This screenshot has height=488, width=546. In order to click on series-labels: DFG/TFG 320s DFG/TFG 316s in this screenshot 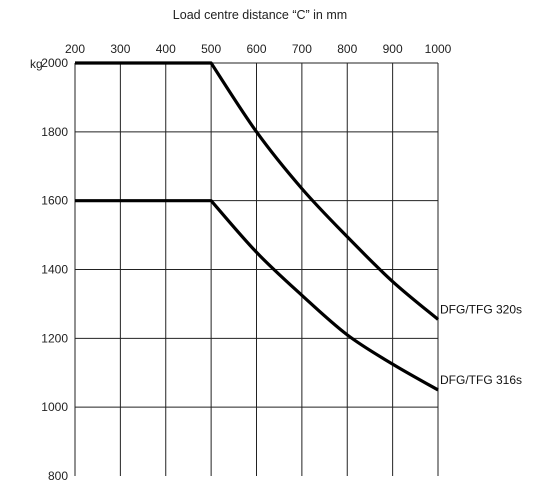, I will do `click(481, 344)`.